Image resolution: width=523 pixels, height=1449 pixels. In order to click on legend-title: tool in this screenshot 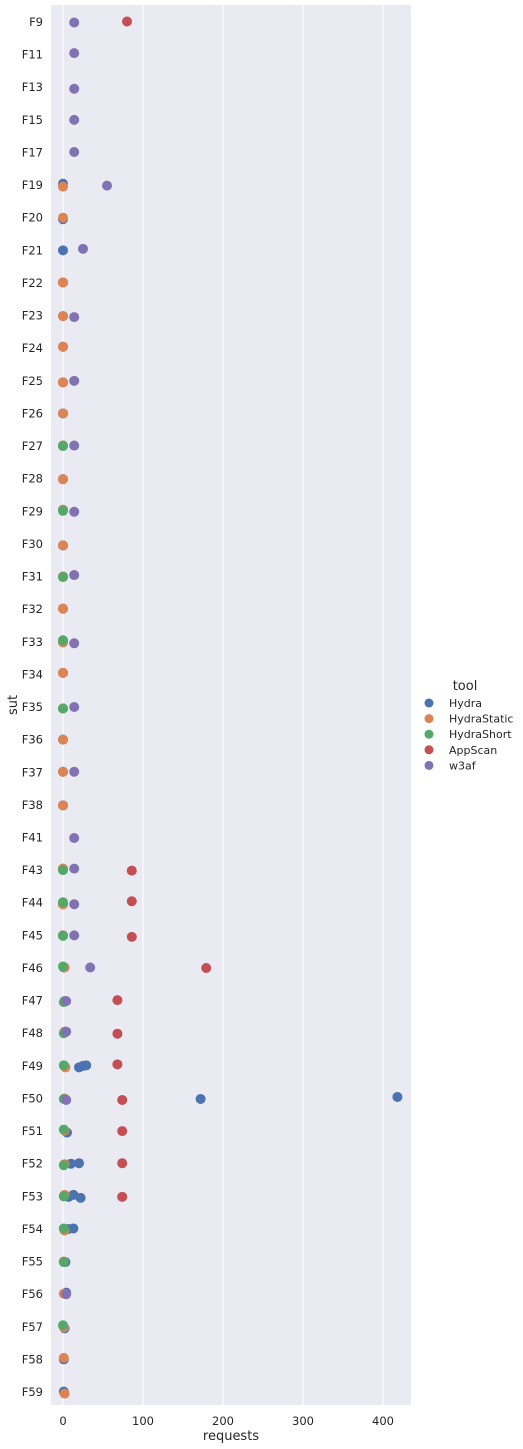, I will do `click(465, 686)`.